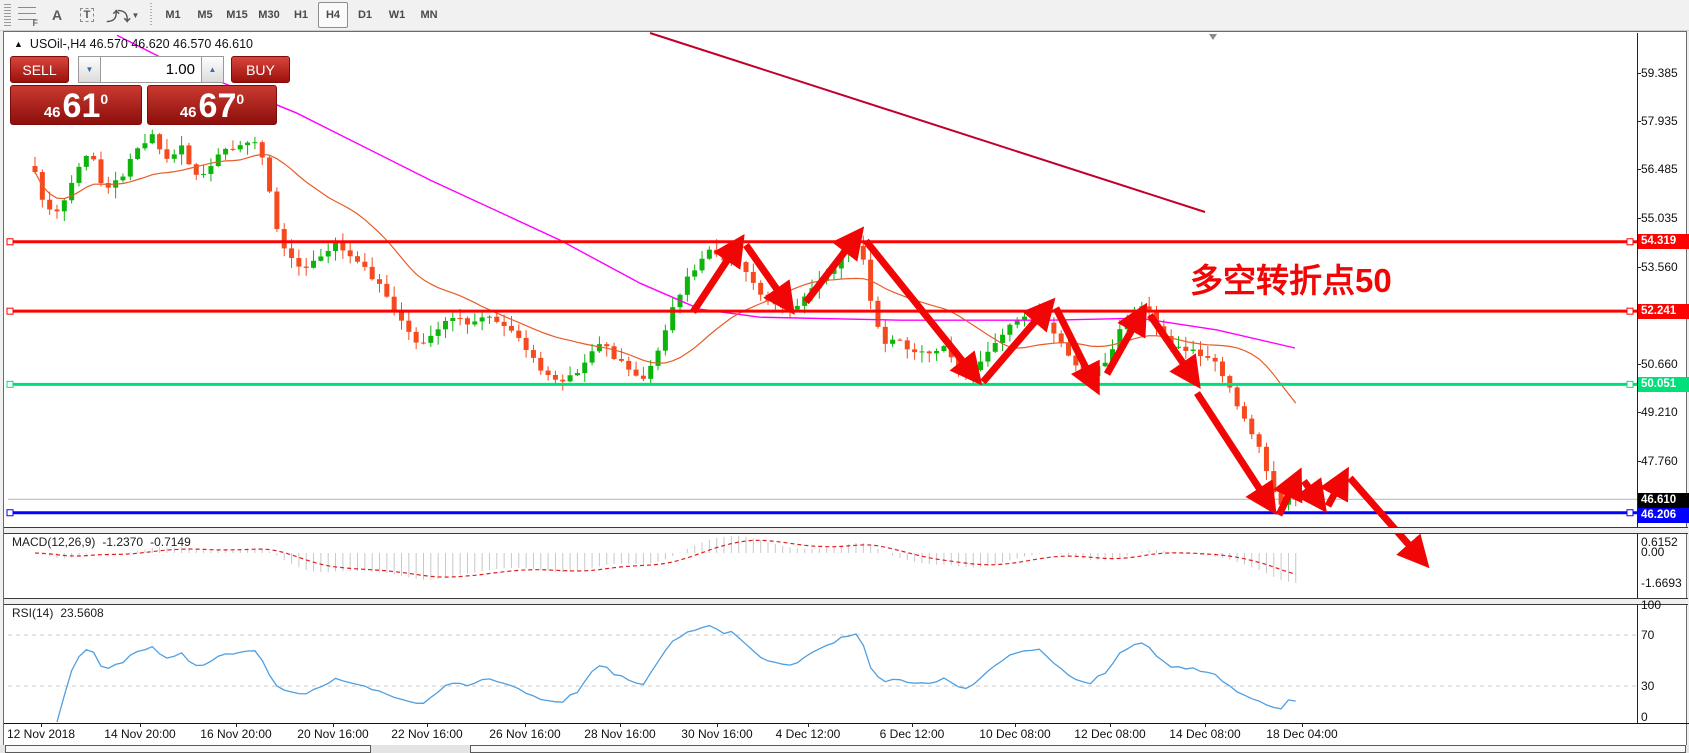 The width and height of the screenshot is (1689, 753). Describe the element at coordinates (1663, 384) in the screenshot. I see `price-line-badge: 50.051` at that location.